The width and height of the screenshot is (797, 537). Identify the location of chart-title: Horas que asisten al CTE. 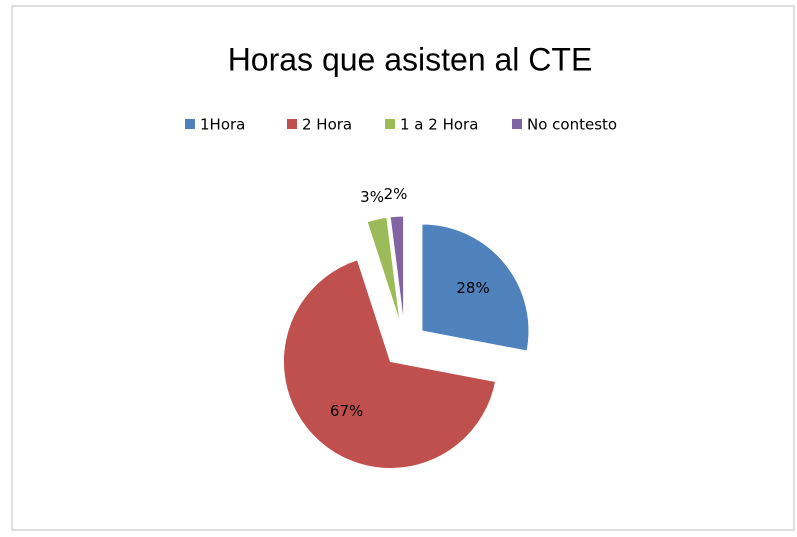
(410, 59).